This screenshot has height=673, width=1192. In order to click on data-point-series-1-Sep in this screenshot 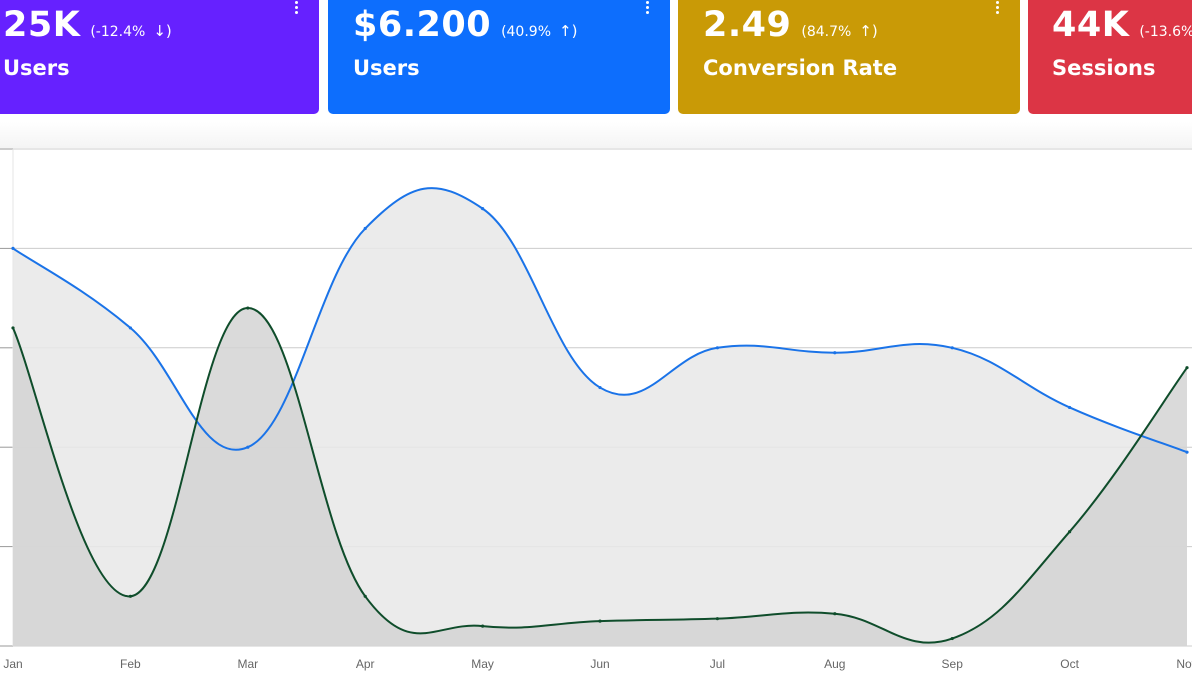, I will do `click(952, 348)`.